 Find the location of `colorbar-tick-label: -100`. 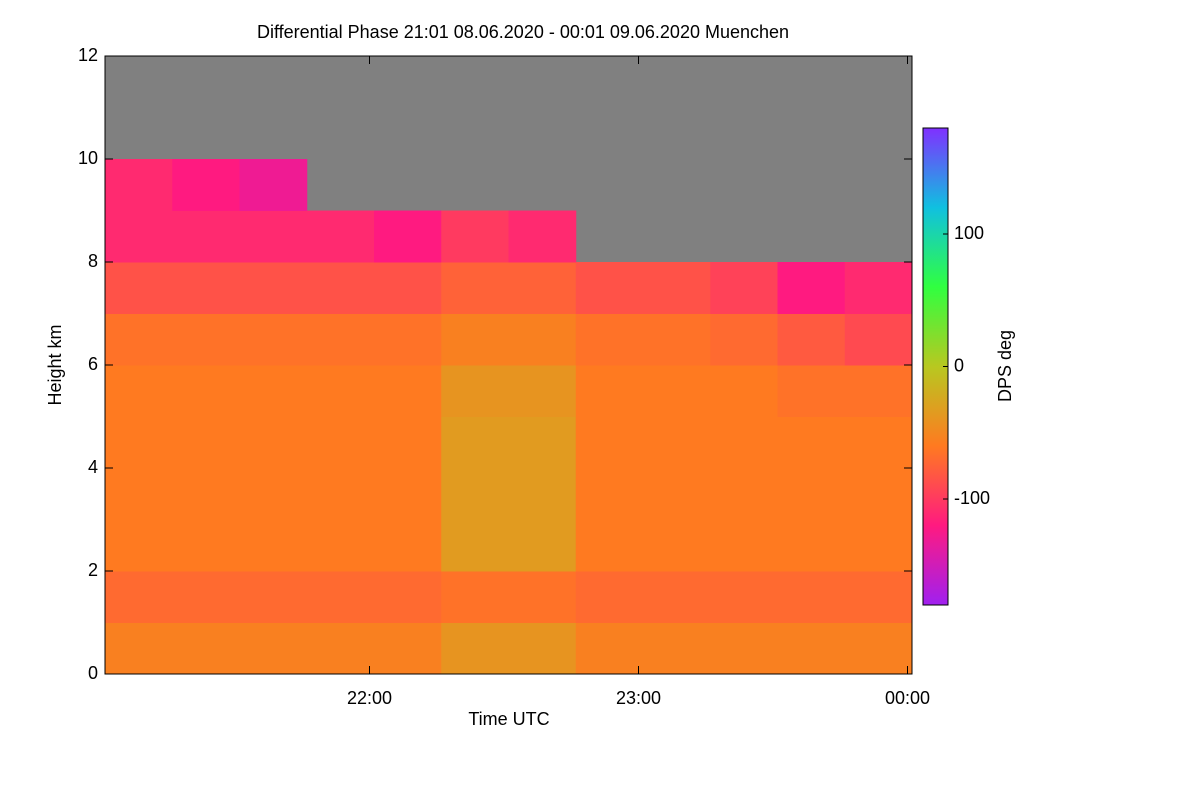

colorbar-tick-label: -100 is located at coordinates (972, 498).